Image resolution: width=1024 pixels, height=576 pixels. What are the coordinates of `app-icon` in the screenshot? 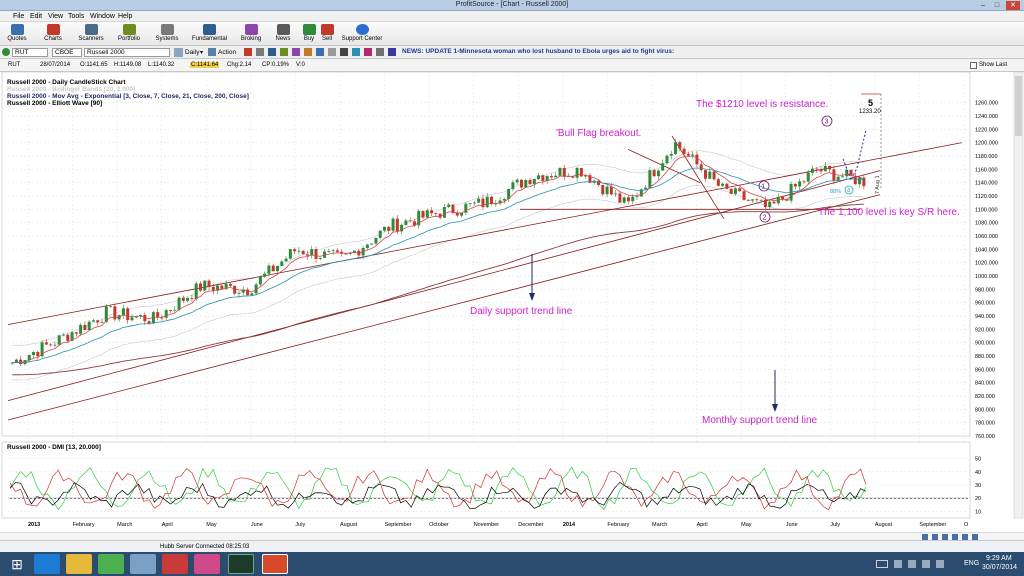 It's located at (175, 564).